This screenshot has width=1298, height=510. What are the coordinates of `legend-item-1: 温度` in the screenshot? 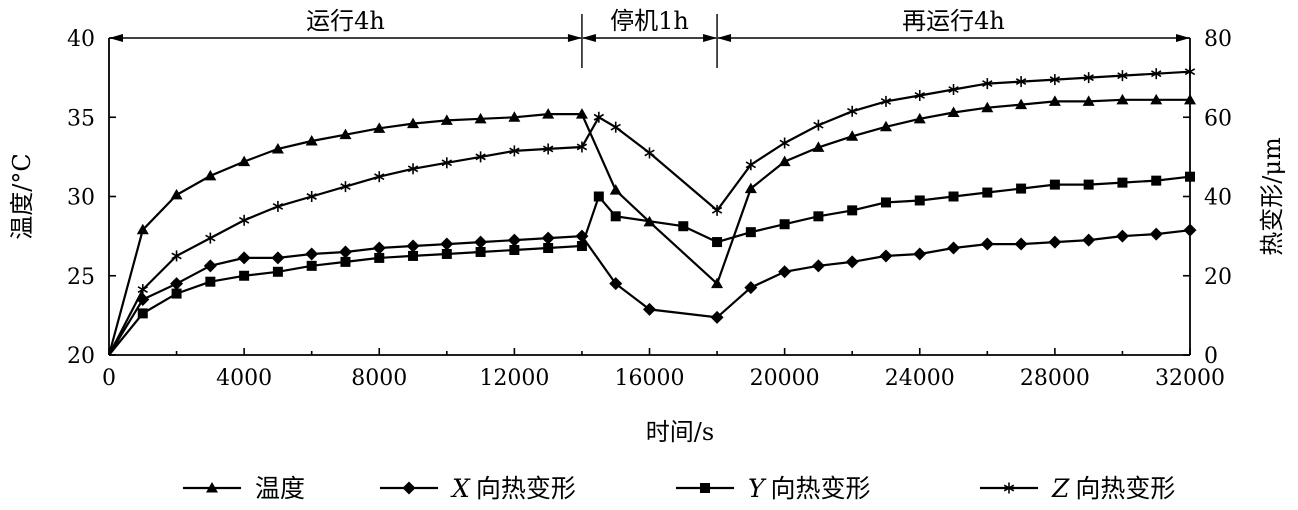 It's located at (244, 488).